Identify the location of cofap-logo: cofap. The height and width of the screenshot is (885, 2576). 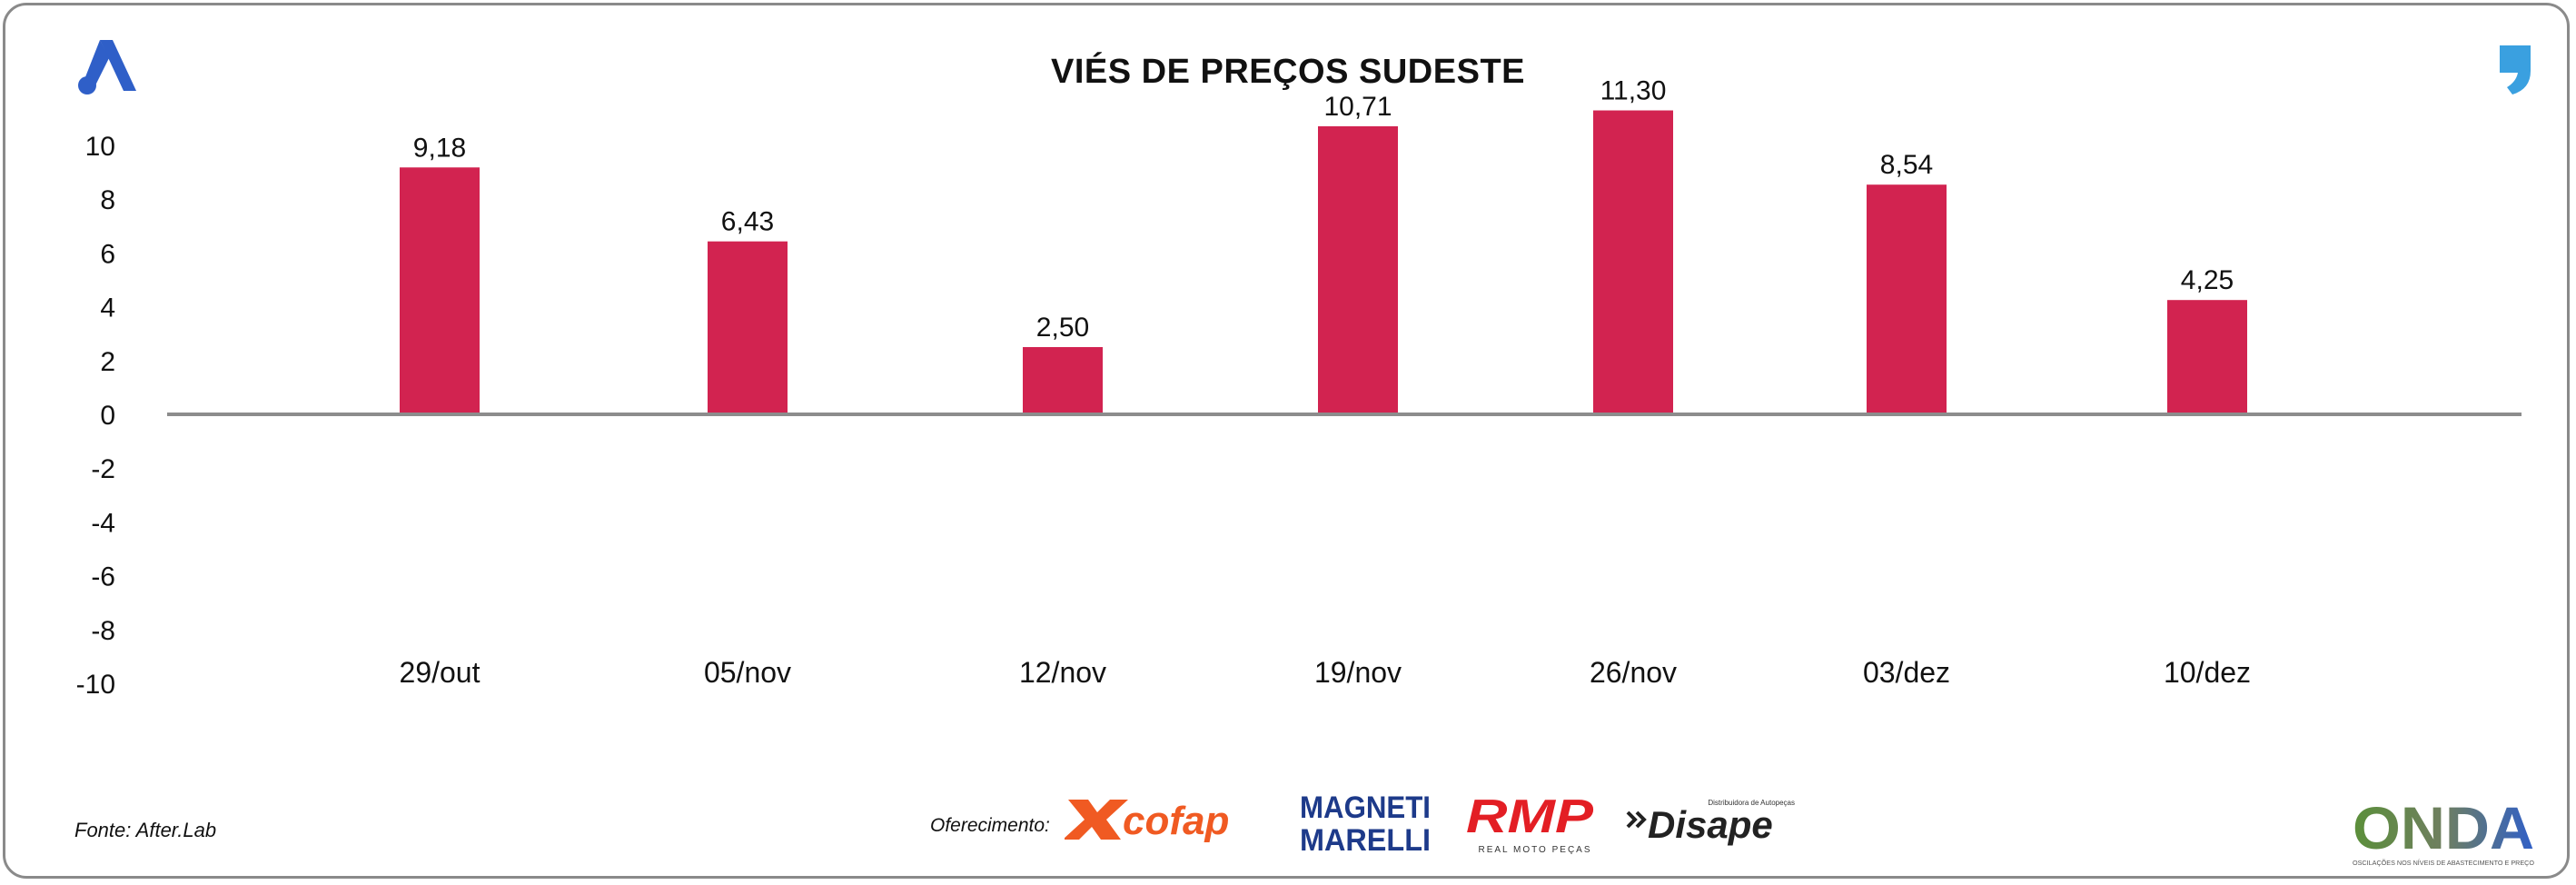
(1147, 821).